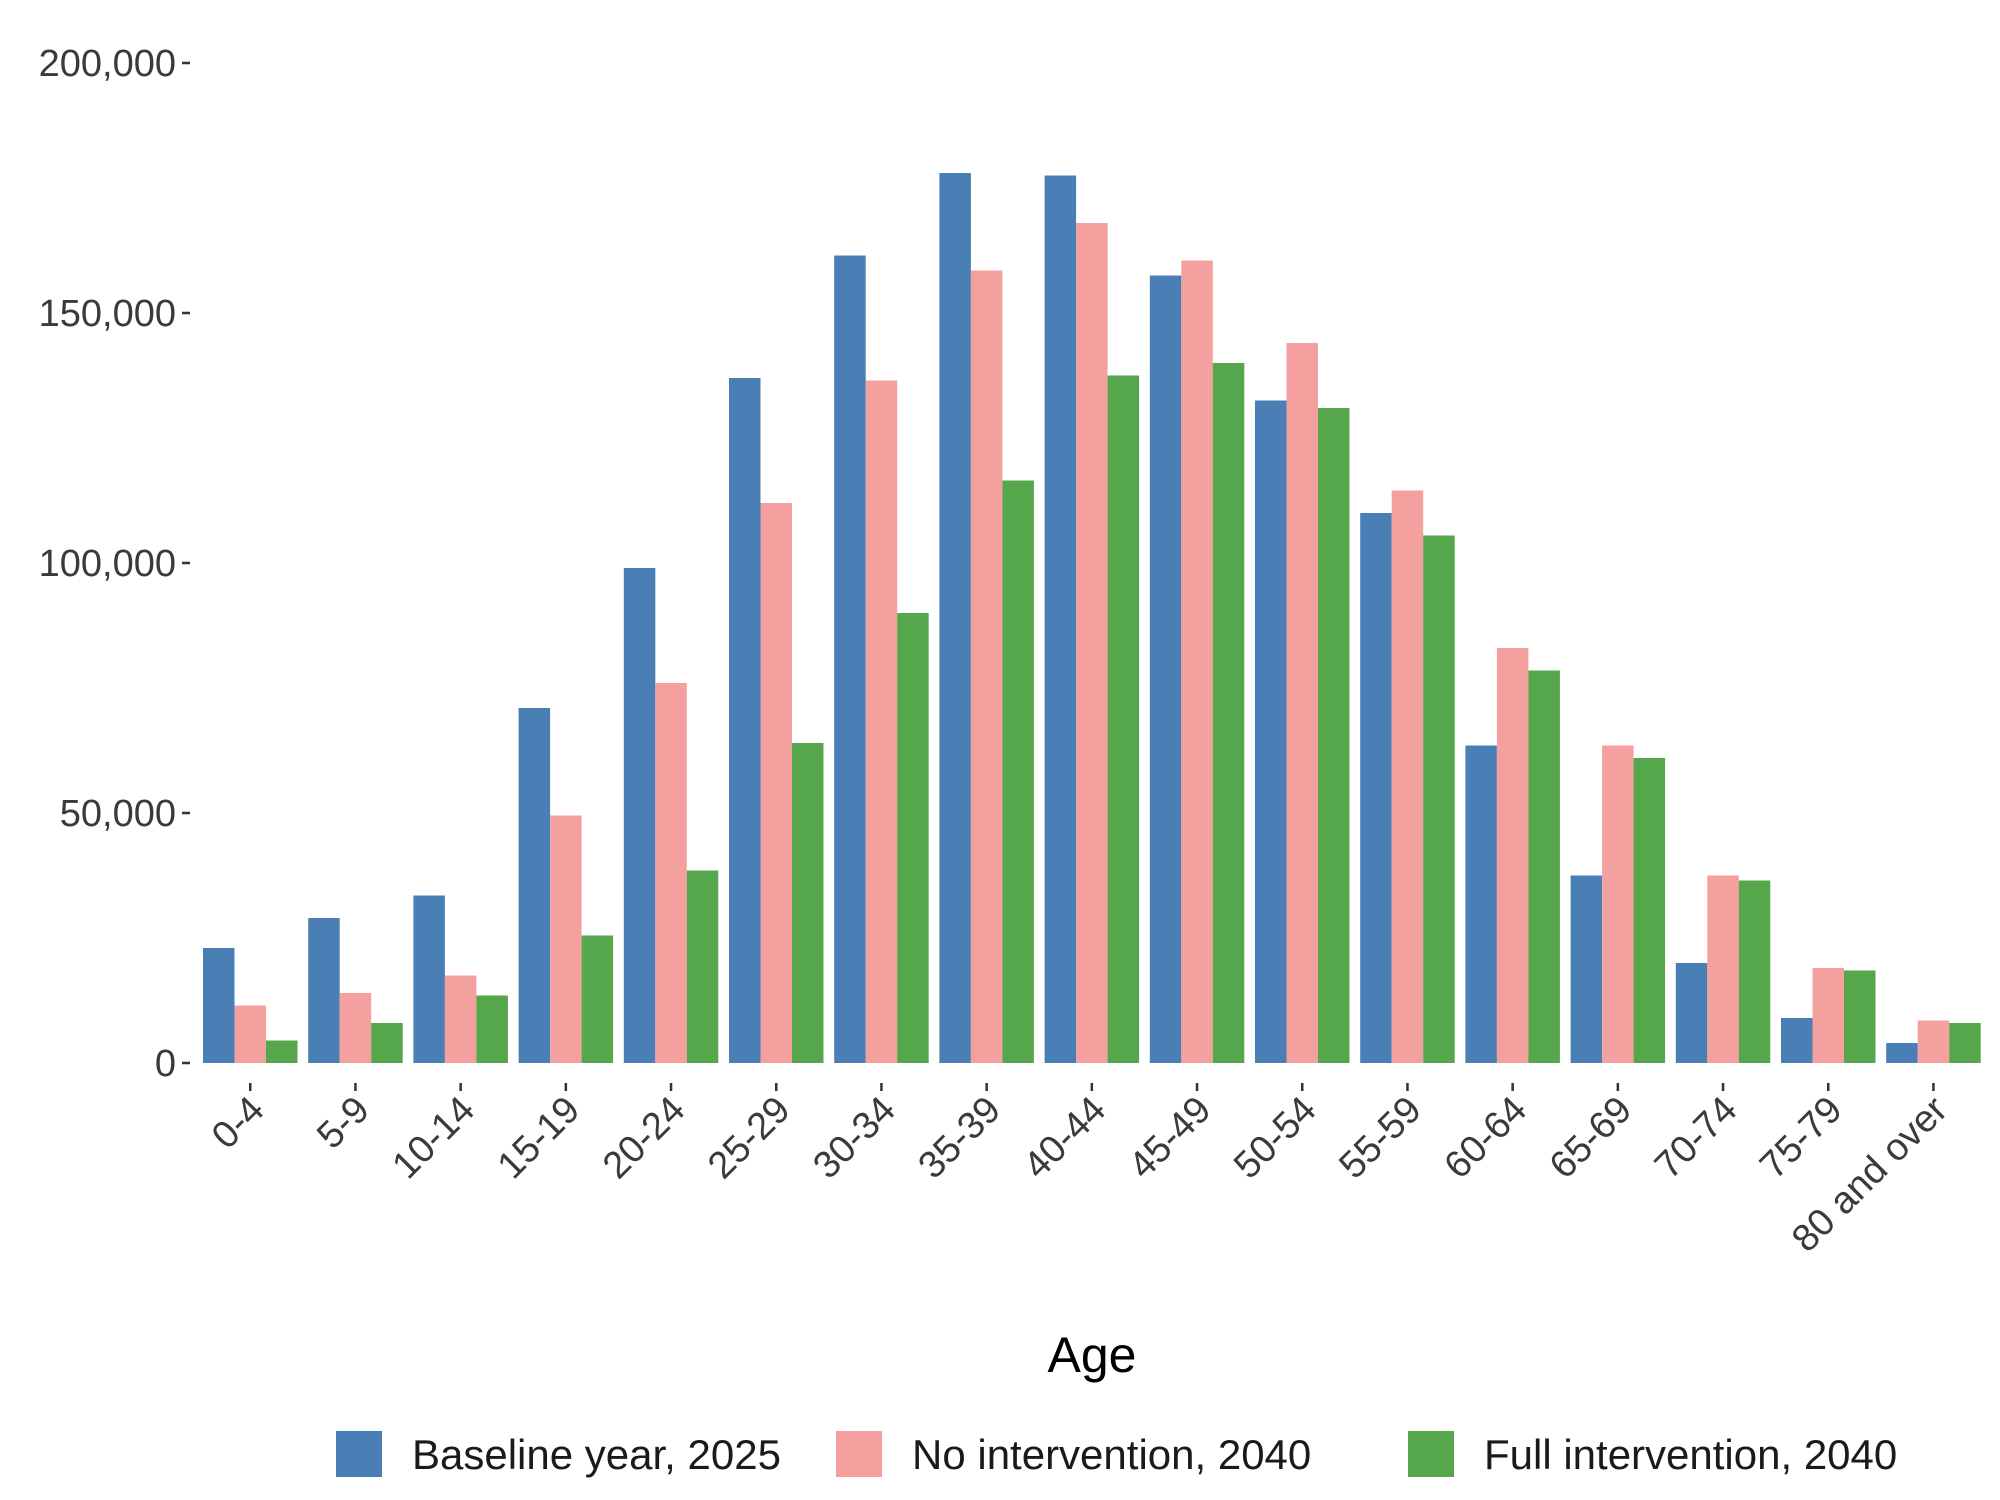  Describe the element at coordinates (1170, 1138) in the screenshot. I see `x-tick-label: 45-49` at that location.